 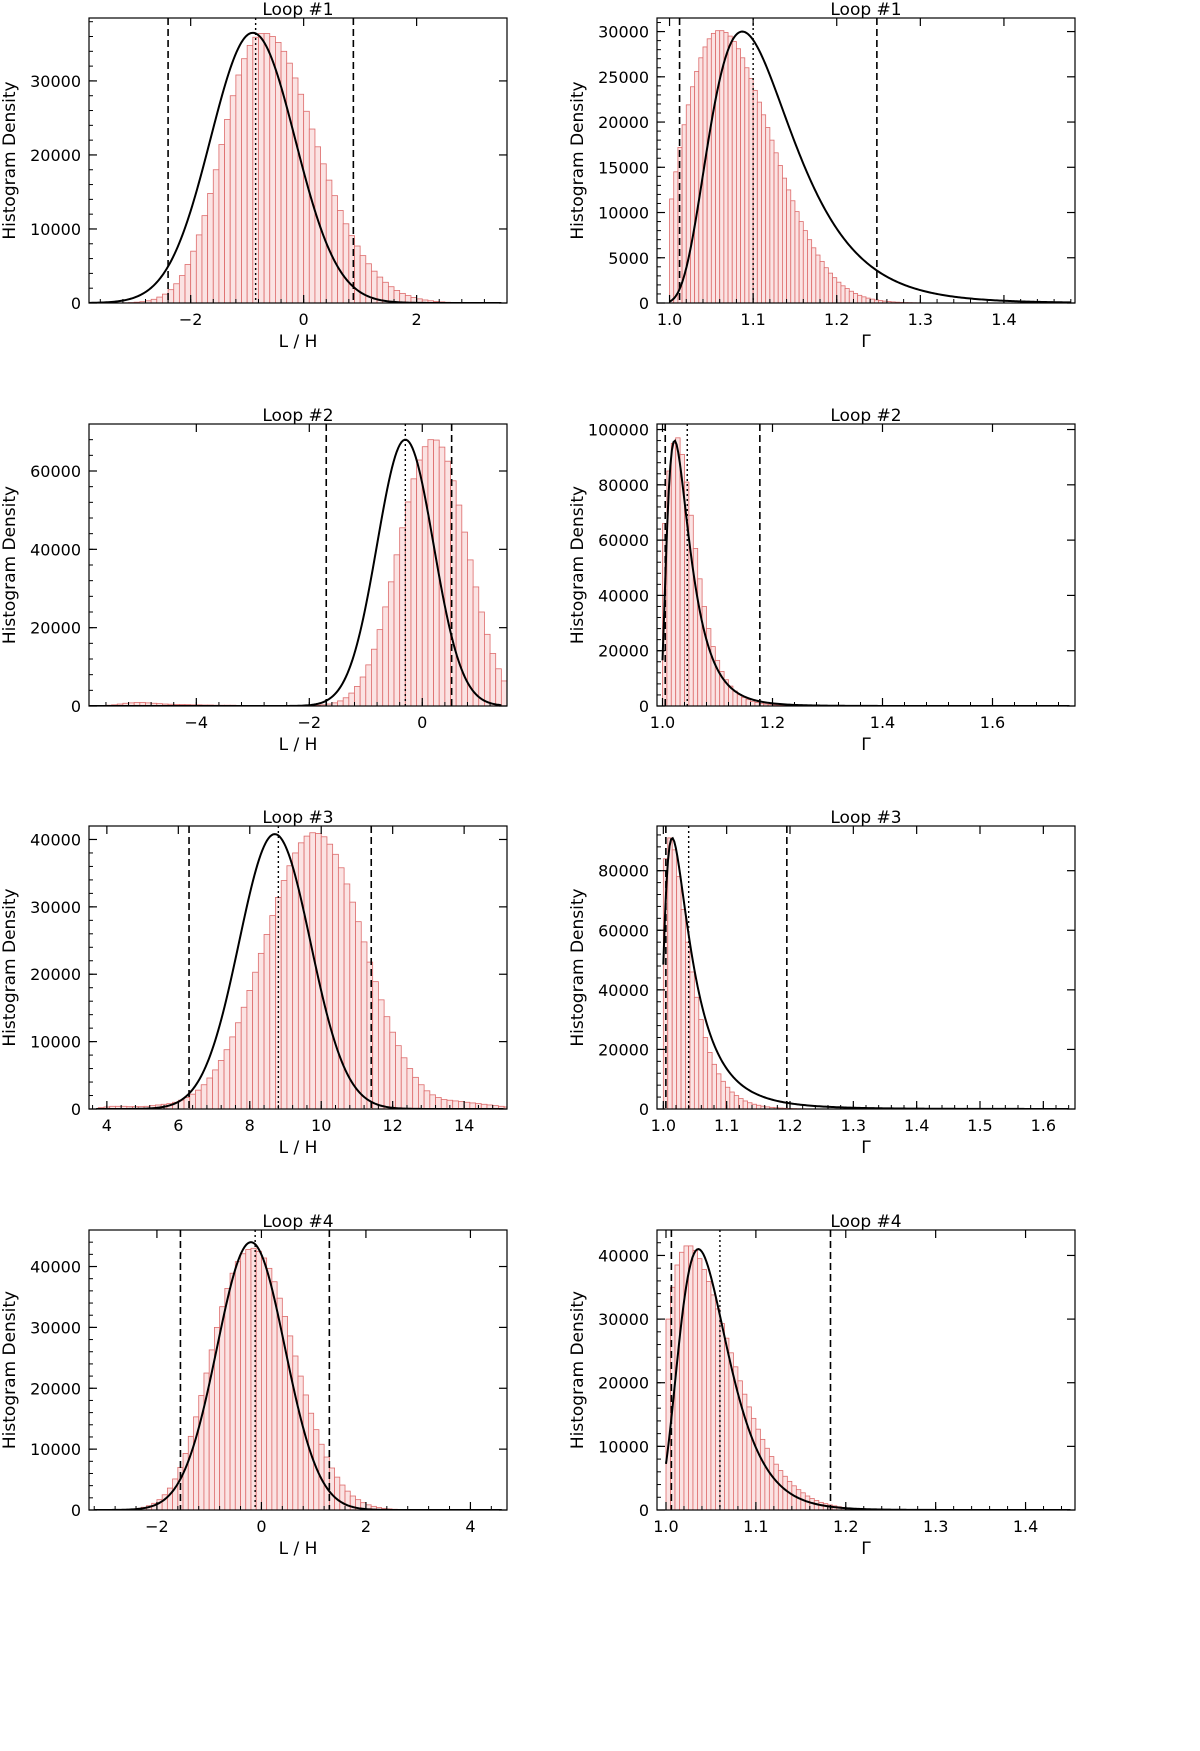 I want to click on chart-title: Loop #2, so click(x=297, y=416).